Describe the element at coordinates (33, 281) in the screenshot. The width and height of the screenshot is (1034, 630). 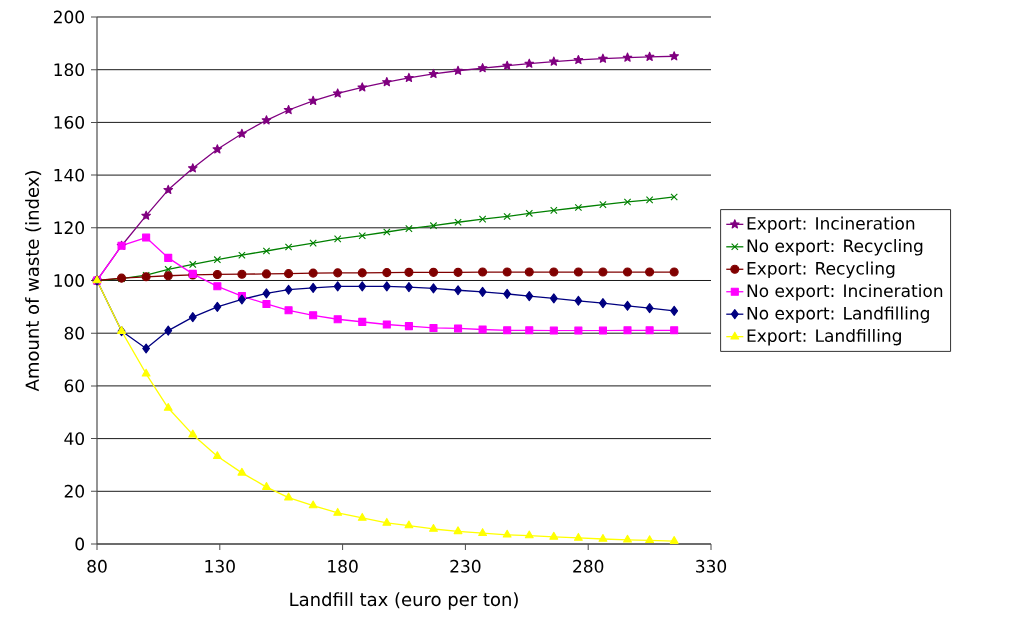
I see `y-axis-title: Amount of waste (index)` at that location.